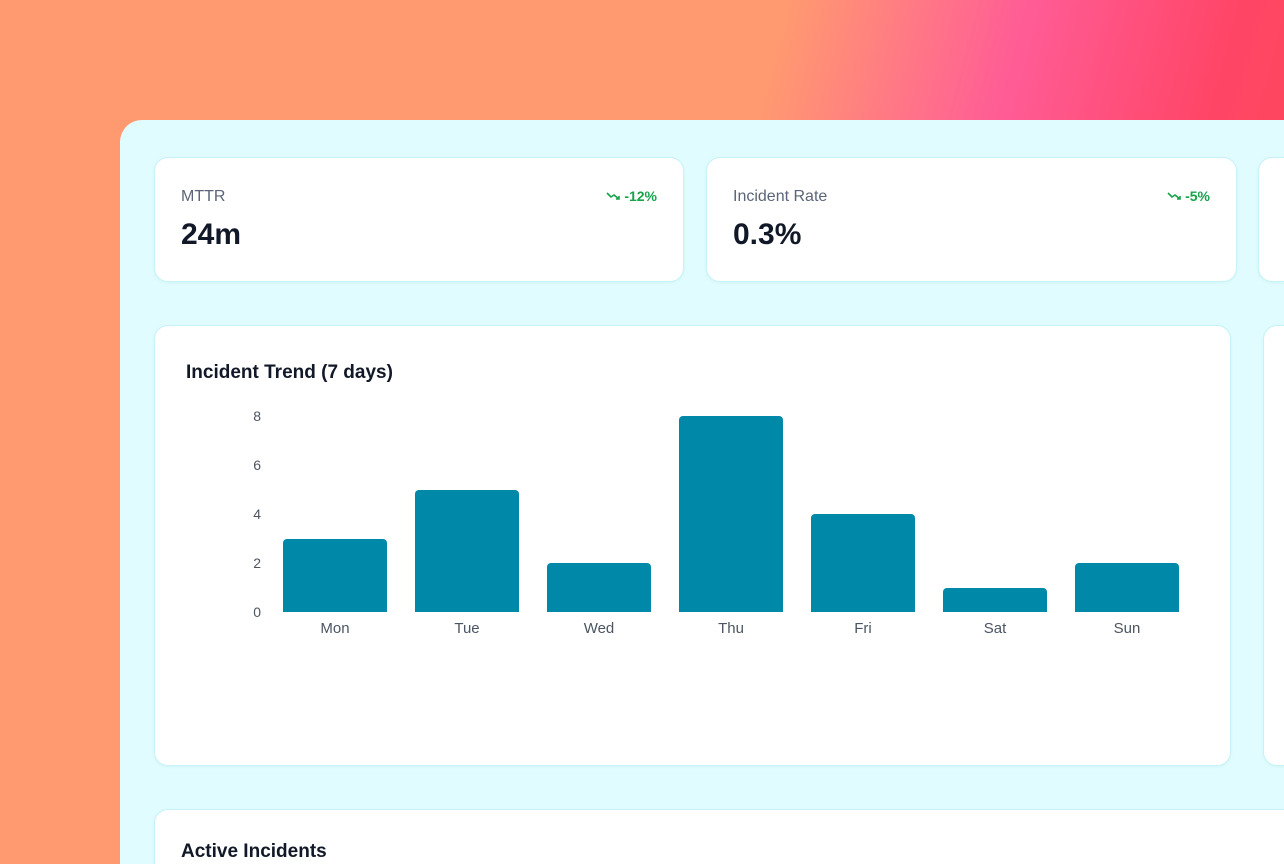  Describe the element at coordinates (335, 628) in the screenshot. I see `x-tick-label: Mon` at that location.